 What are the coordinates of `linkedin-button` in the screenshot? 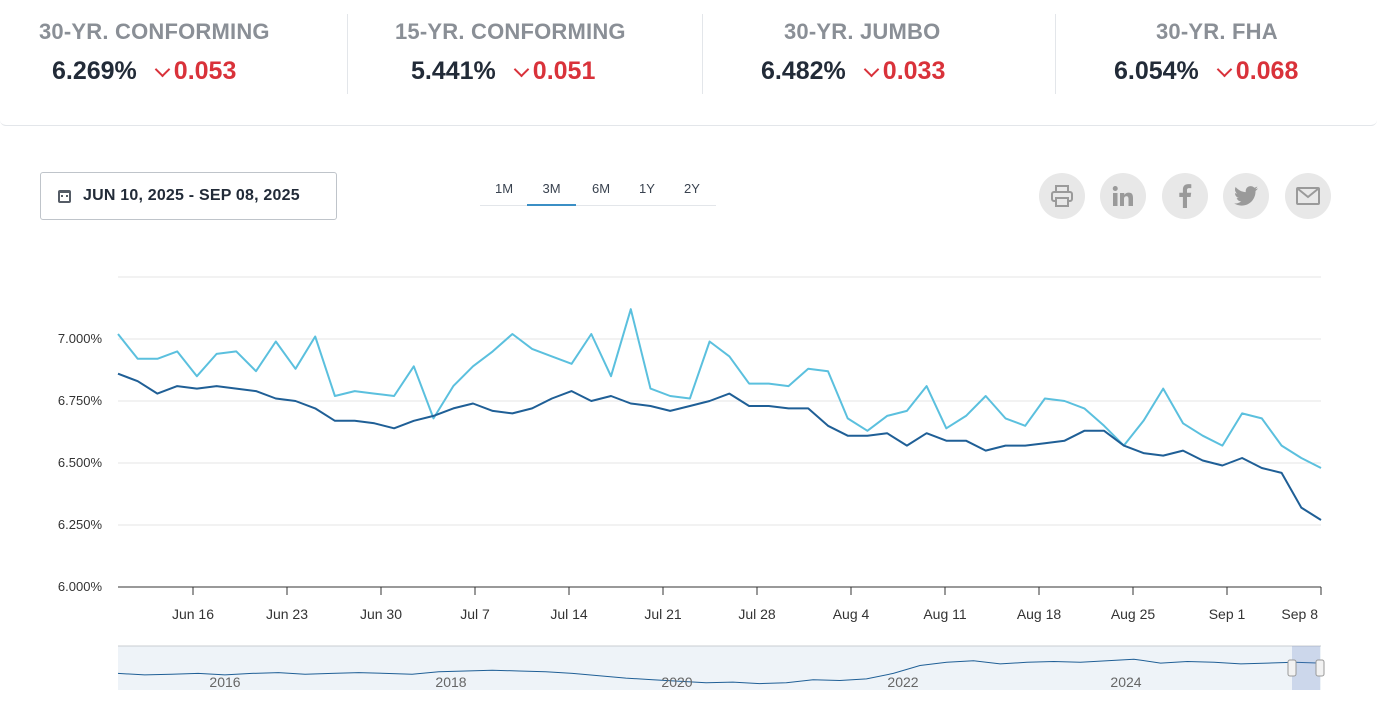 It's located at (1123, 196).